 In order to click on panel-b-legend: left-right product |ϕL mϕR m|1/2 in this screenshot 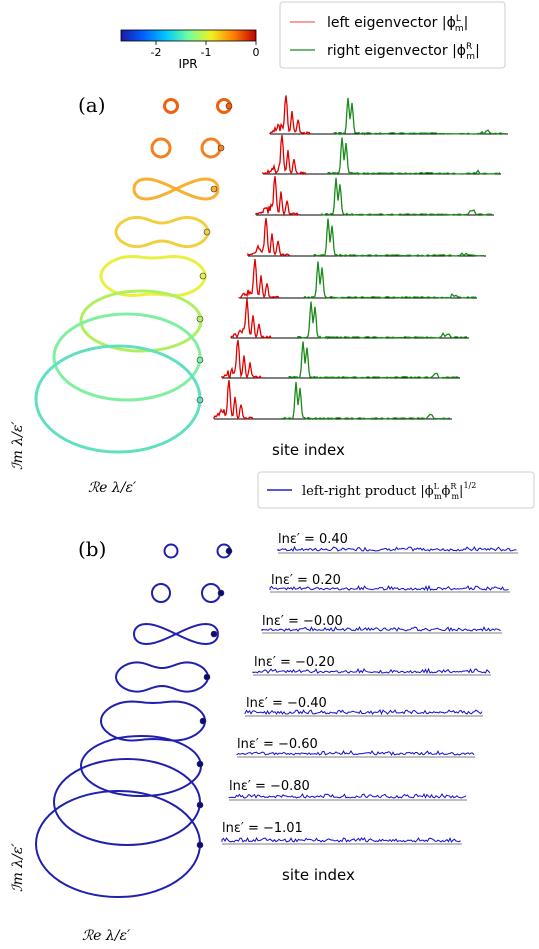, I will do `click(396, 490)`.